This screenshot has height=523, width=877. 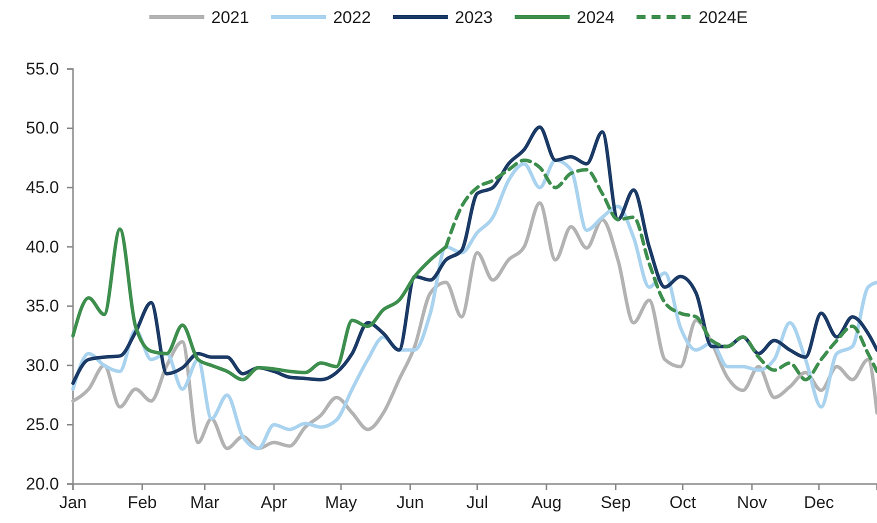 What do you see at coordinates (341, 502) in the screenshot?
I see `x-tick-label: May` at bounding box center [341, 502].